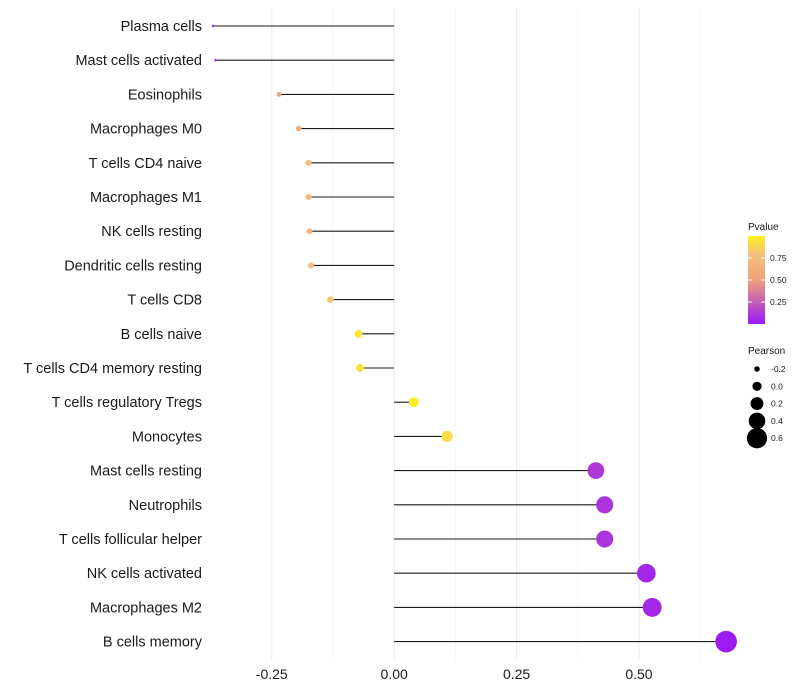 This screenshot has height=700, width=800. What do you see at coordinates (161, 335) in the screenshot?
I see `category-label: B cells naive` at bounding box center [161, 335].